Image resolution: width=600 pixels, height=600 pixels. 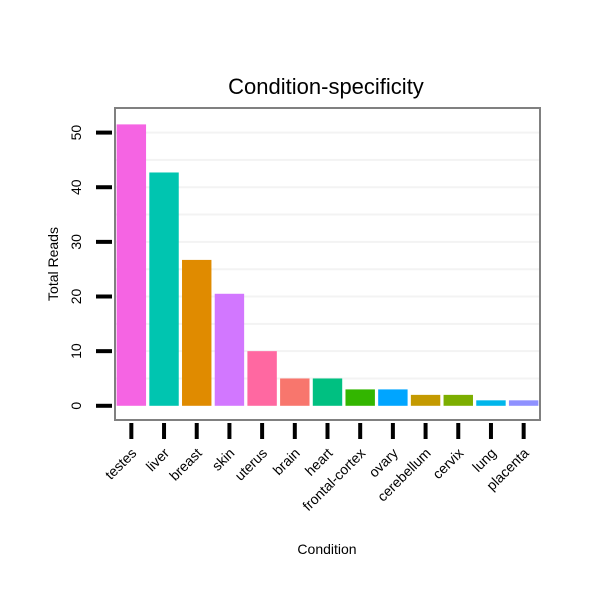 What do you see at coordinates (360, 397) in the screenshot?
I see `bar-frontal-cortex` at bounding box center [360, 397].